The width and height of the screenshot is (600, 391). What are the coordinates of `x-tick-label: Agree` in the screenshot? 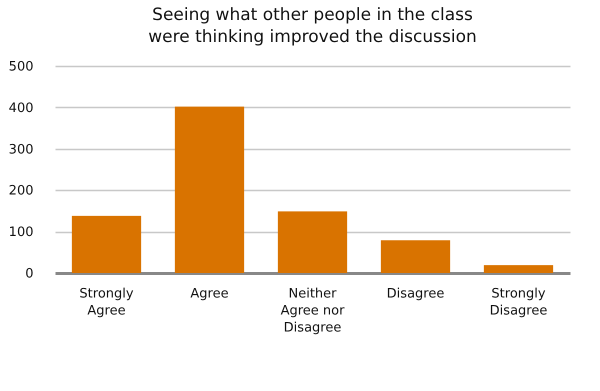 It's located at (209, 294).